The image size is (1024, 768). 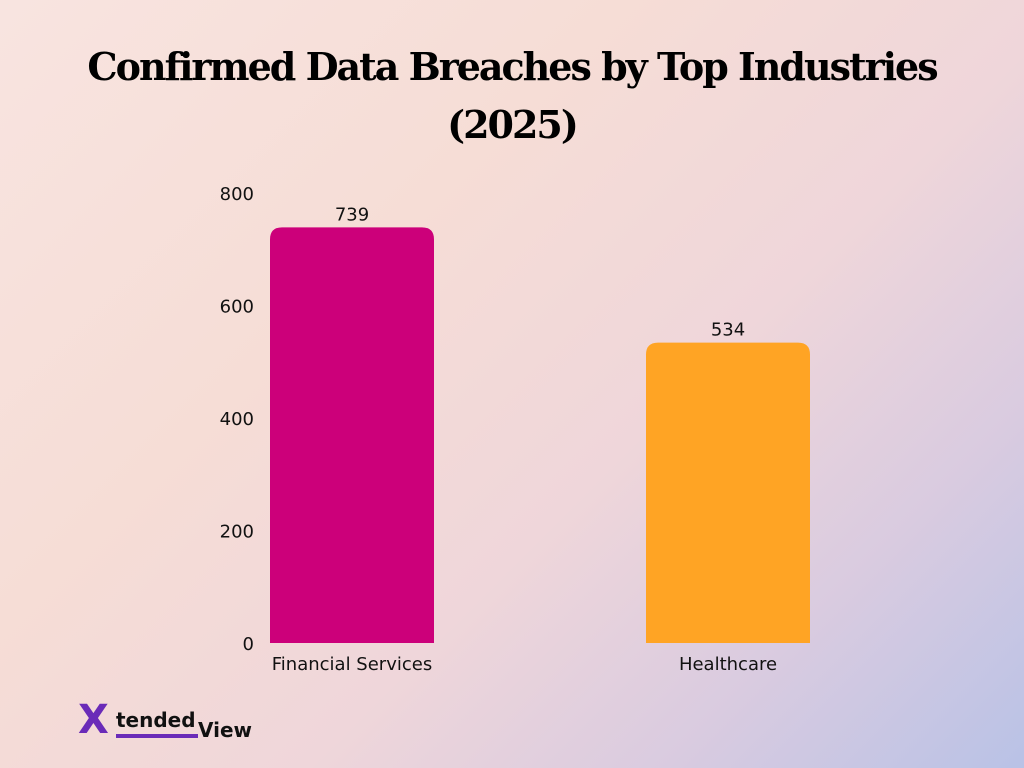 I want to click on bar-healthcare, so click(x=728, y=492).